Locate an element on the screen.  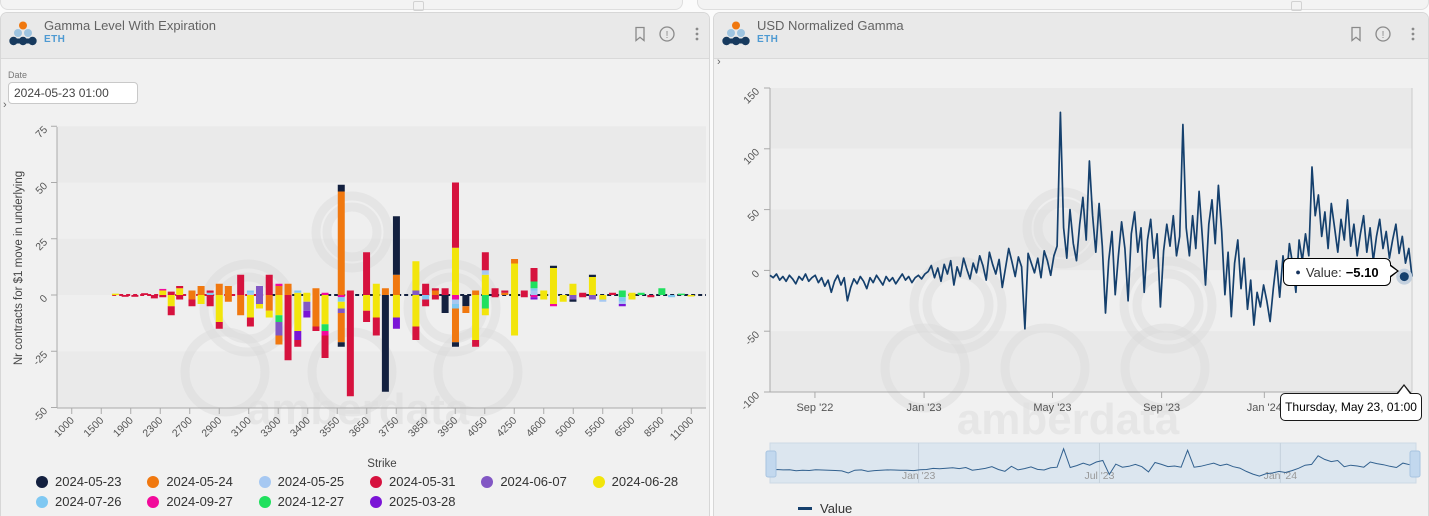
date-field-group: Date is located at coordinates (73, 87).